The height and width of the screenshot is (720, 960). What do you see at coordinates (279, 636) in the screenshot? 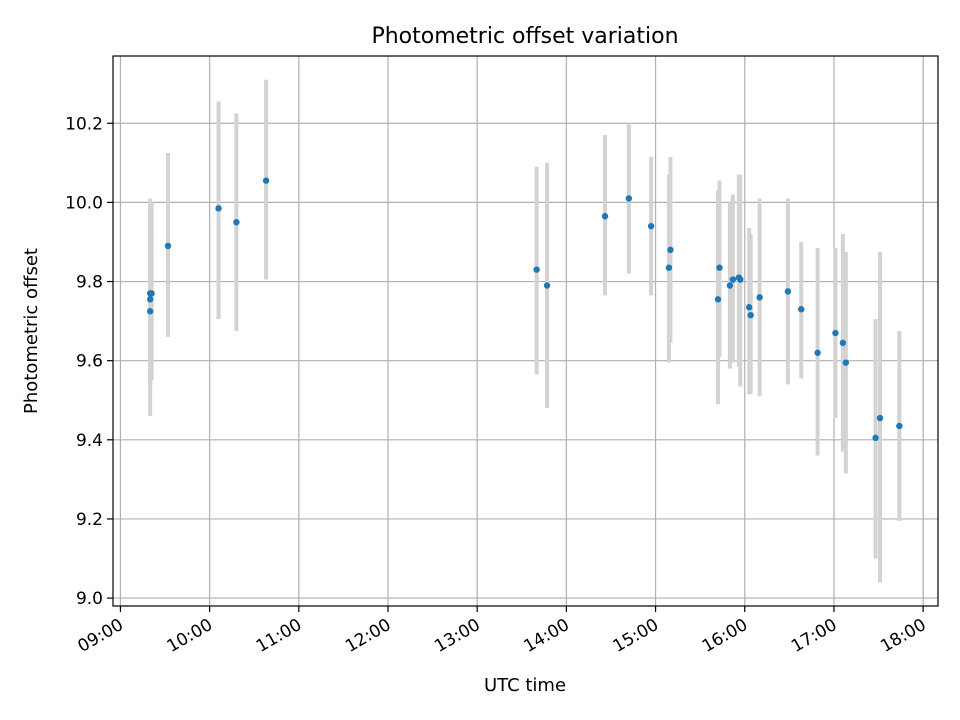
I see `x-tick-label: 11:00` at bounding box center [279, 636].